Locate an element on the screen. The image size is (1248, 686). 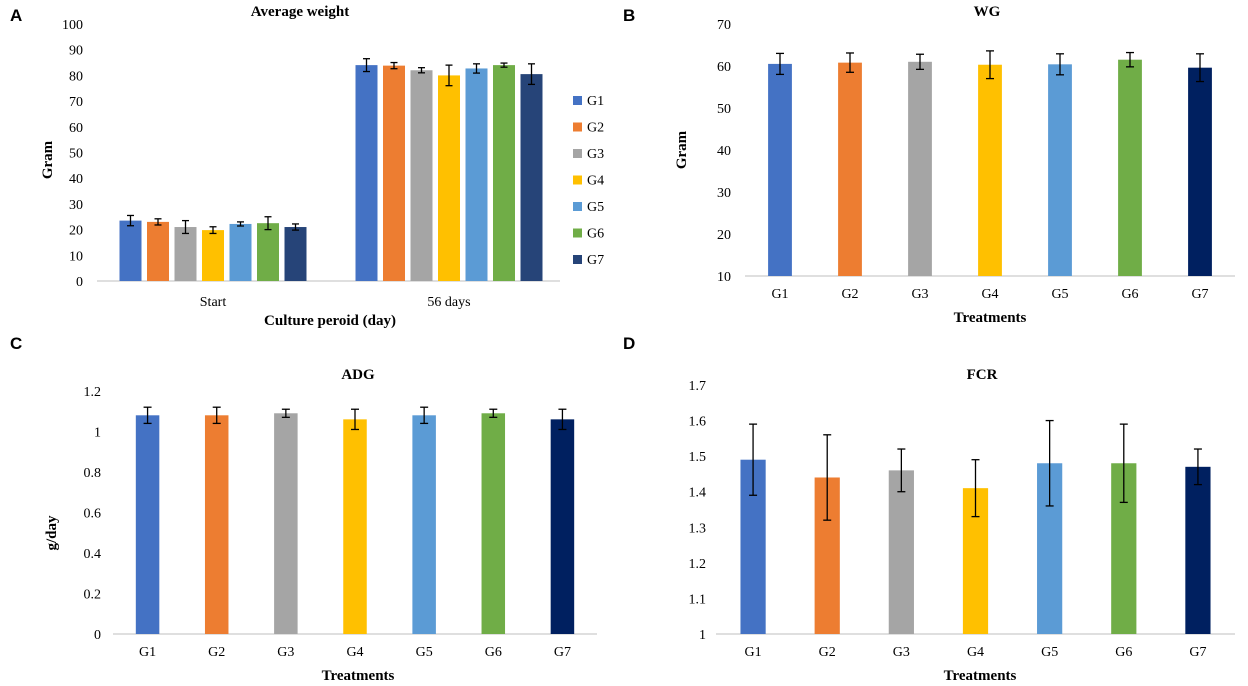
x-tick-label: Start is located at coordinates (213, 302).